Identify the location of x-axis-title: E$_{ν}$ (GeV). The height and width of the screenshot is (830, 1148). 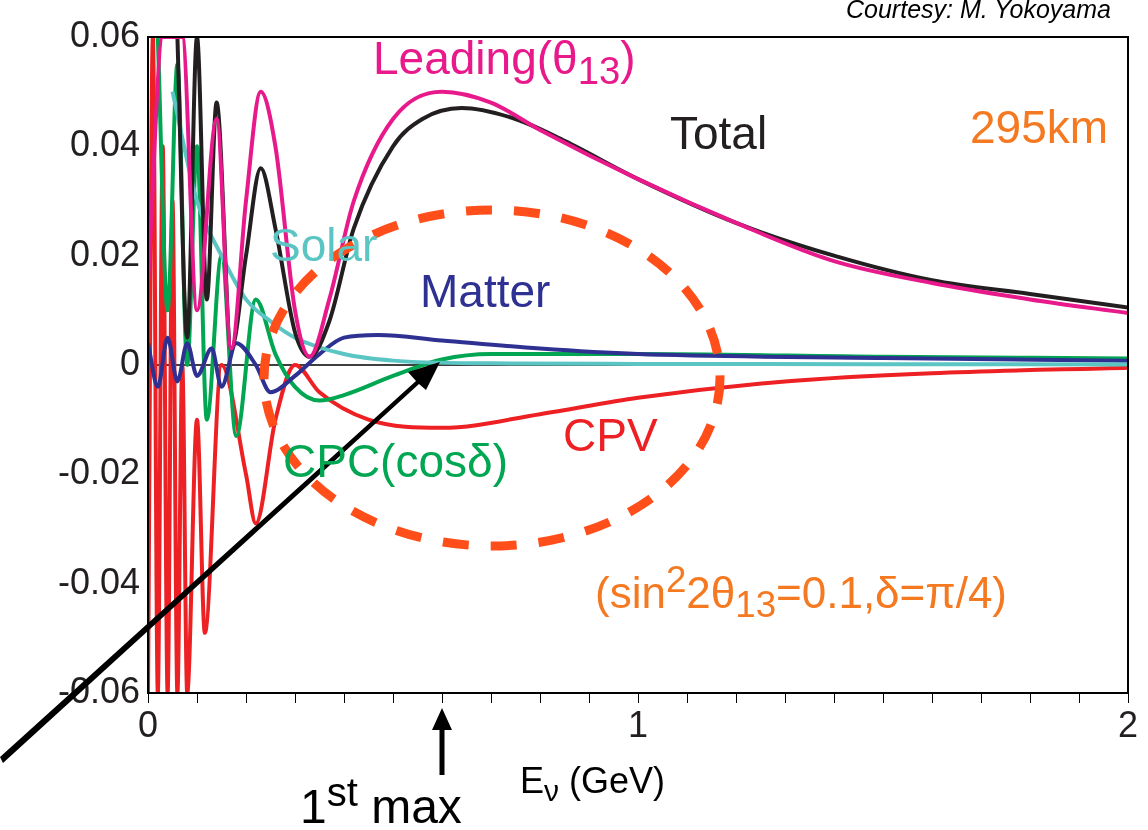
(593, 784).